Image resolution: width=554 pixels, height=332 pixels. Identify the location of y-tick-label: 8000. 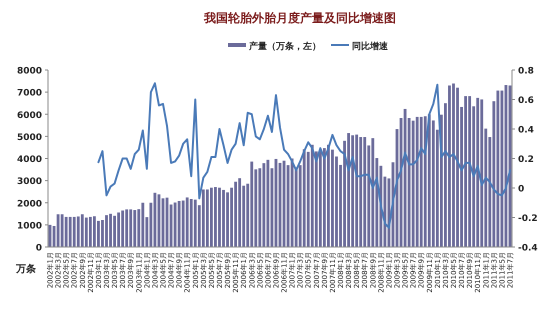
(29, 71).